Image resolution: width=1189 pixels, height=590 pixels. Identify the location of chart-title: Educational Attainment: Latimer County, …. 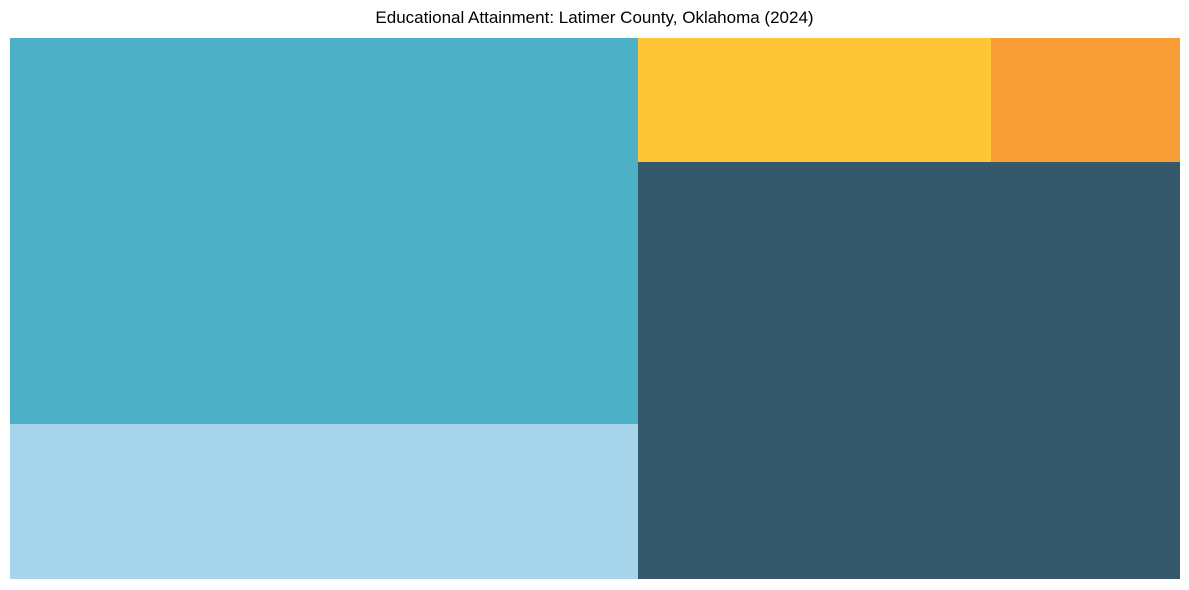
(594, 17).